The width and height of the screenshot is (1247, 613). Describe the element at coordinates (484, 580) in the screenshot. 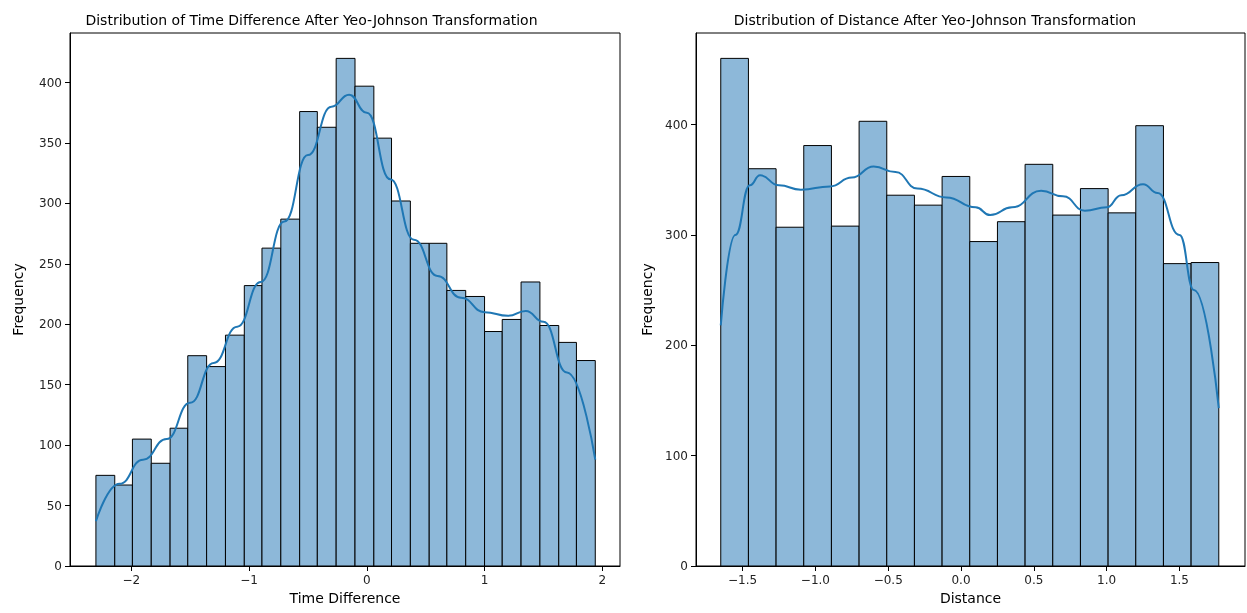

I see `x-tick-label: 1` at that location.